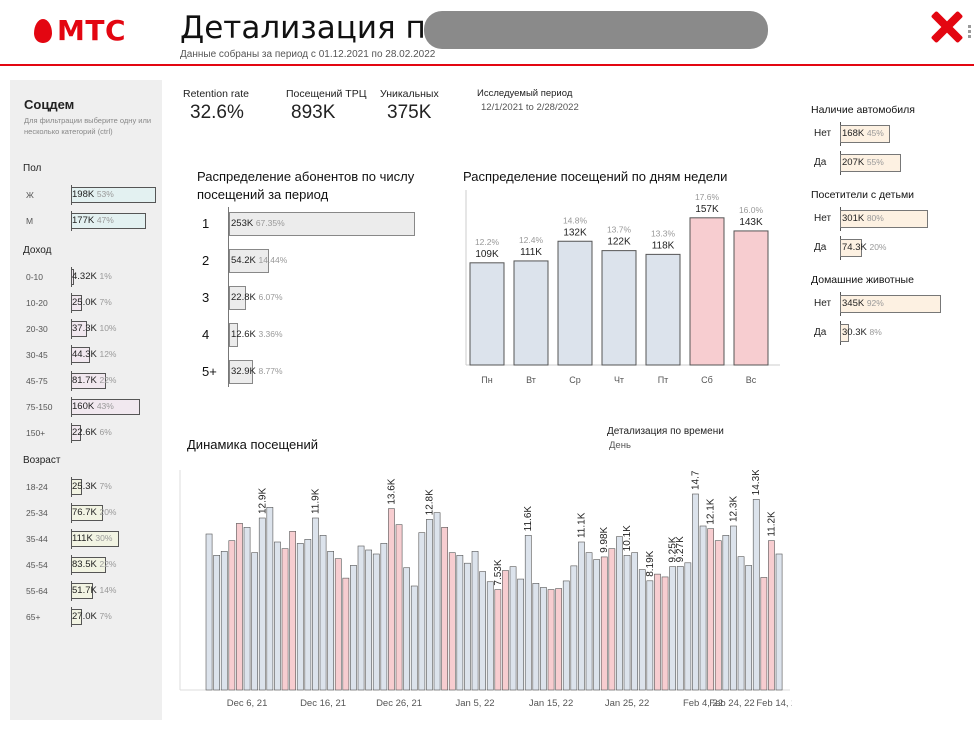  Describe the element at coordinates (86, 433) in the screenshot. I see `sidebar-filter-row: 150+ 22.6K 6%` at that location.